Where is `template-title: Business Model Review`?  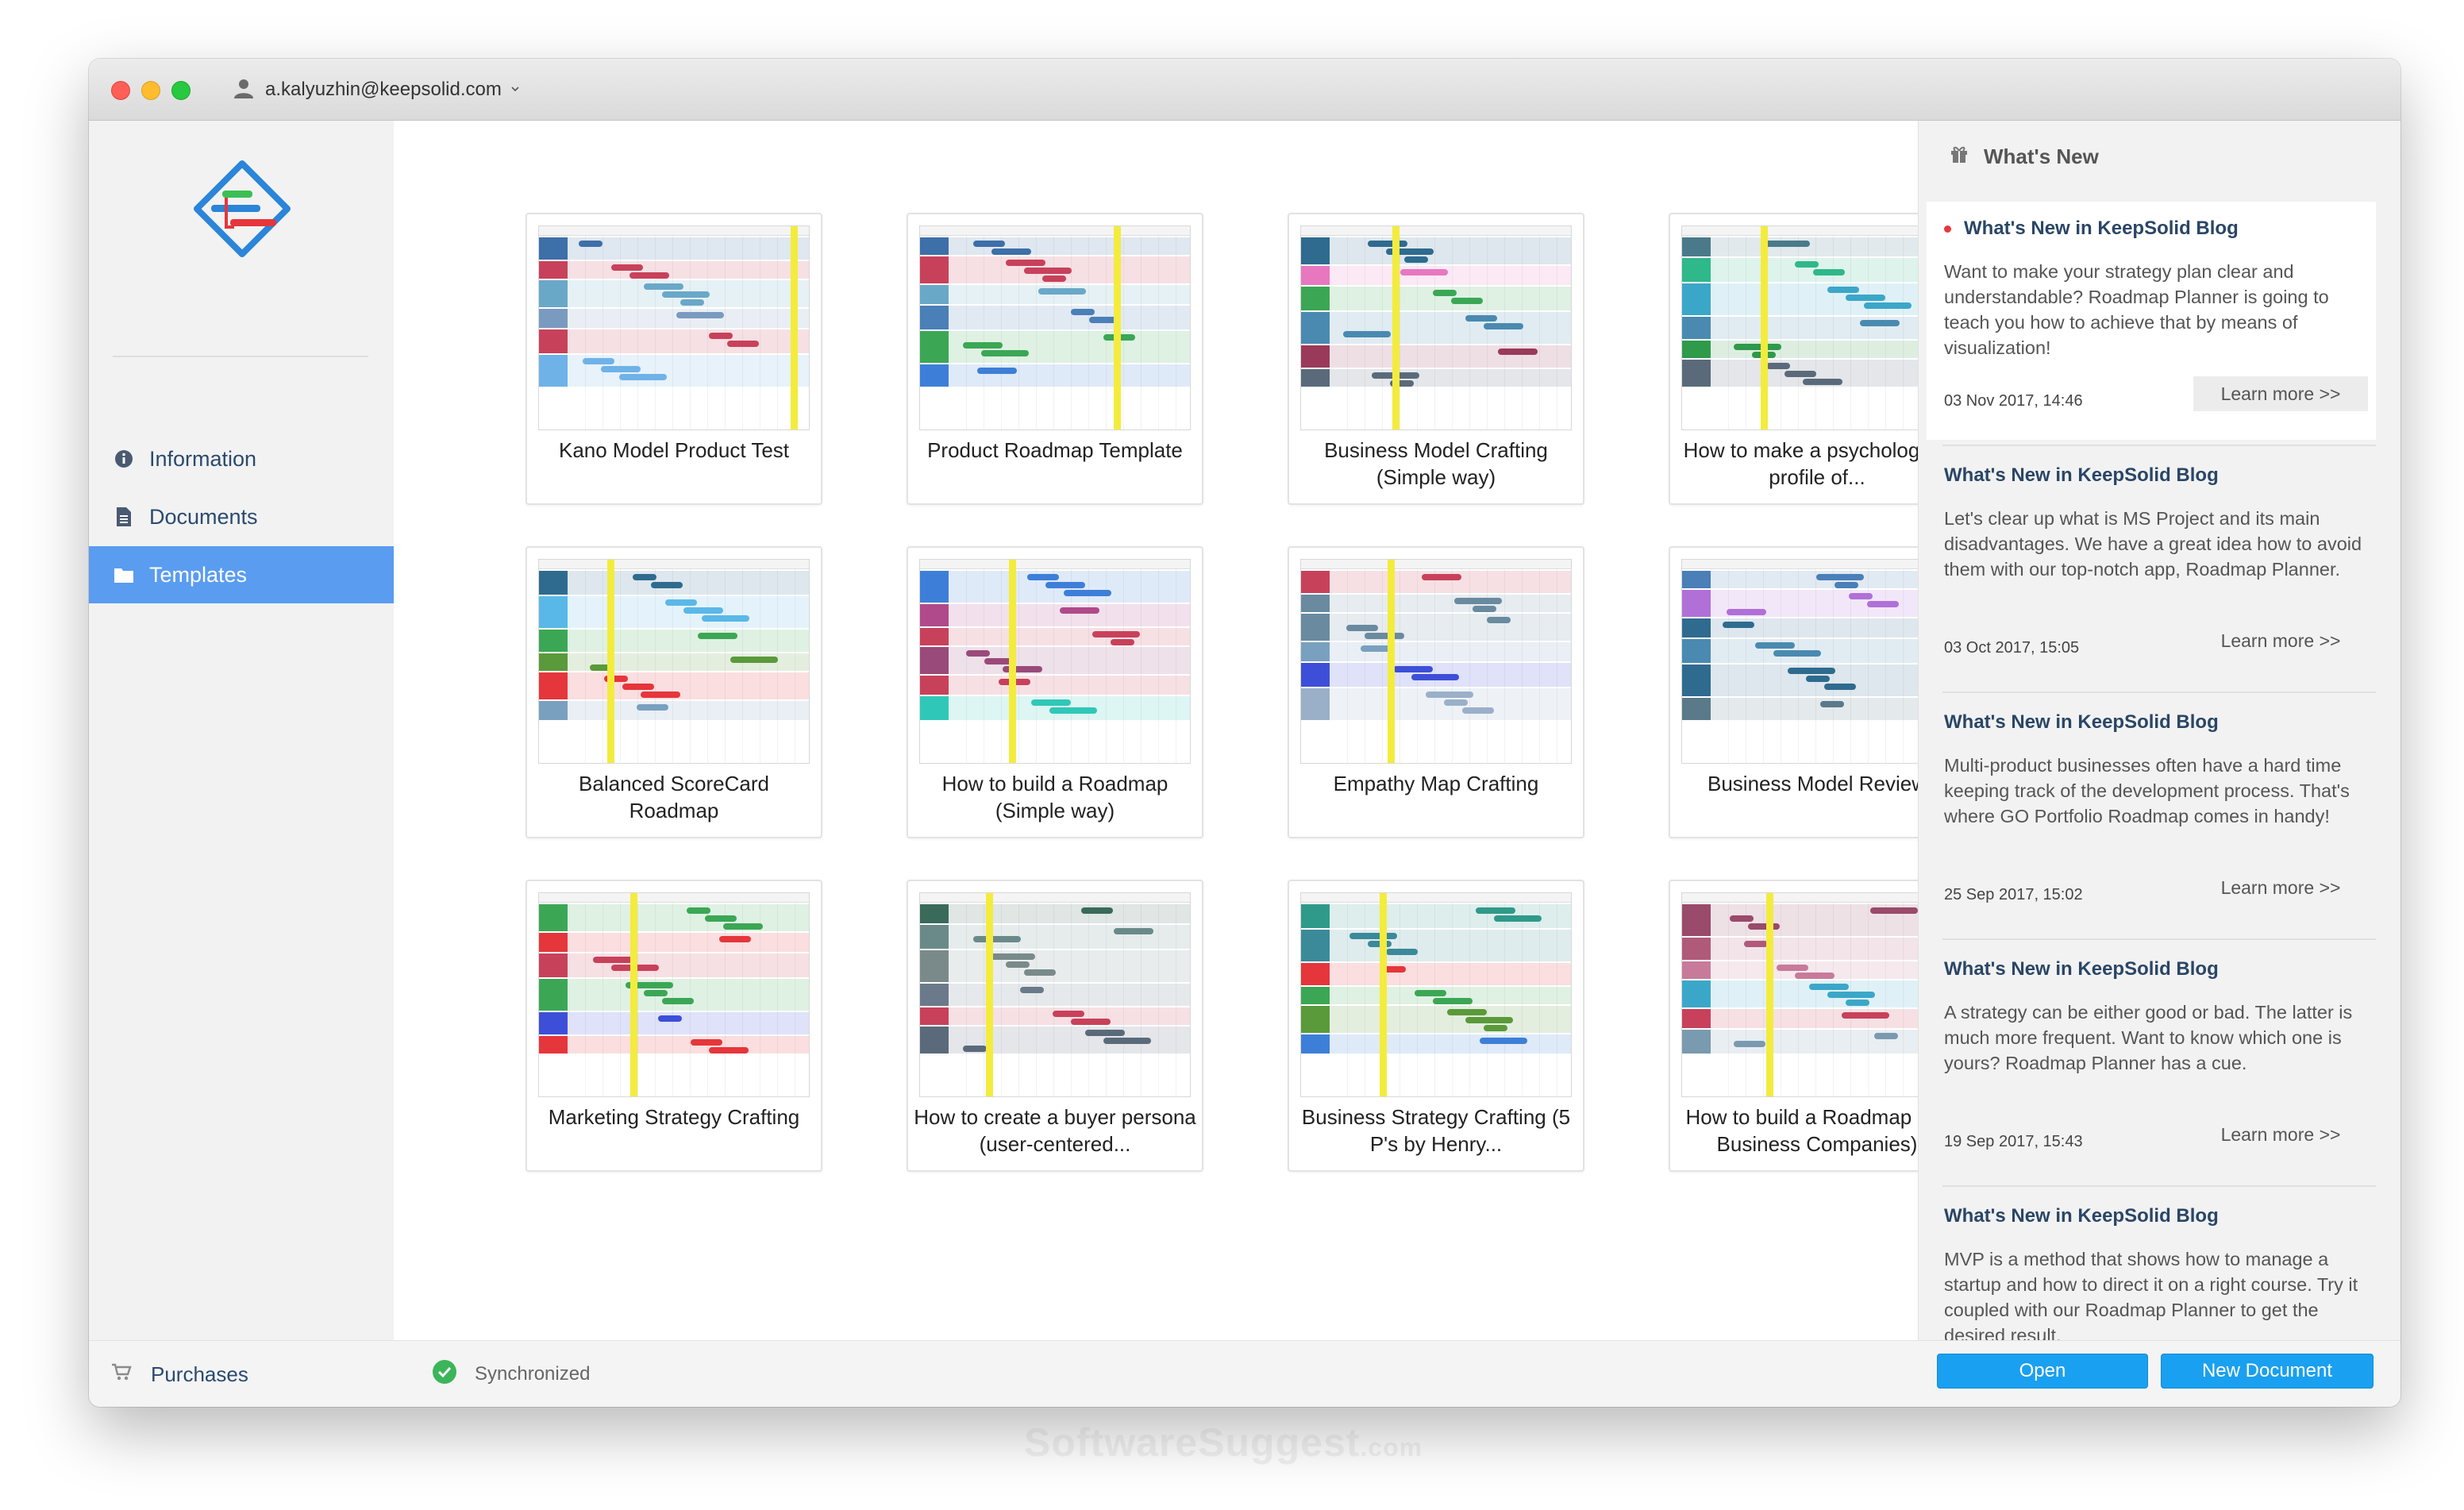
template-title: Business Model Review is located at coordinates (1817, 783).